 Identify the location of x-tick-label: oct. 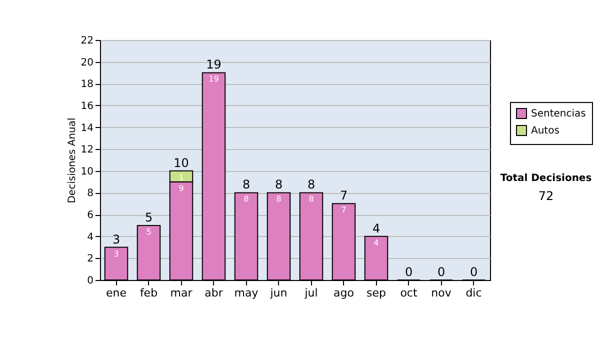
(409, 293).